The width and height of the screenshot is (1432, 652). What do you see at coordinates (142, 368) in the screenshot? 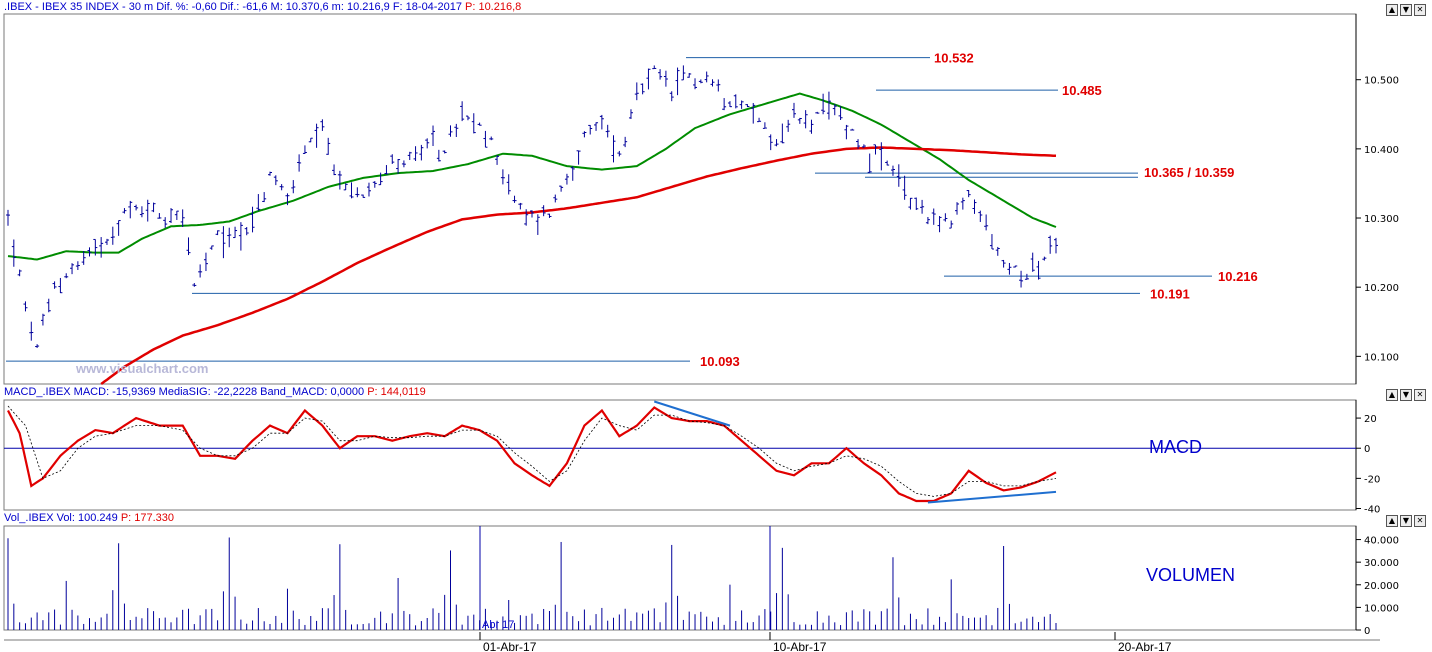
I see `watermark: www.visualchart.com` at bounding box center [142, 368].